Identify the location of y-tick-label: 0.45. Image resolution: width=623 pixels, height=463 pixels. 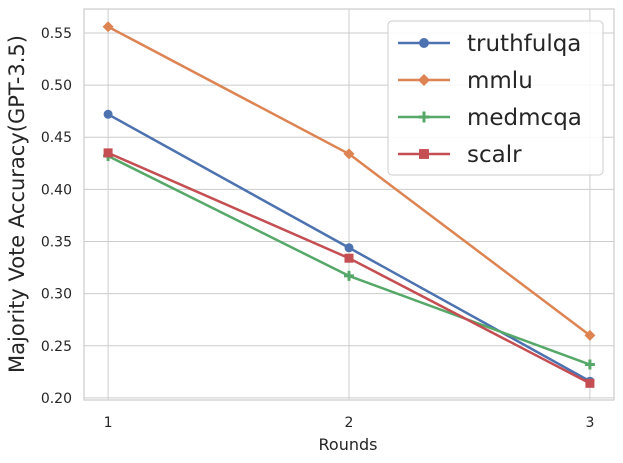
(56, 138).